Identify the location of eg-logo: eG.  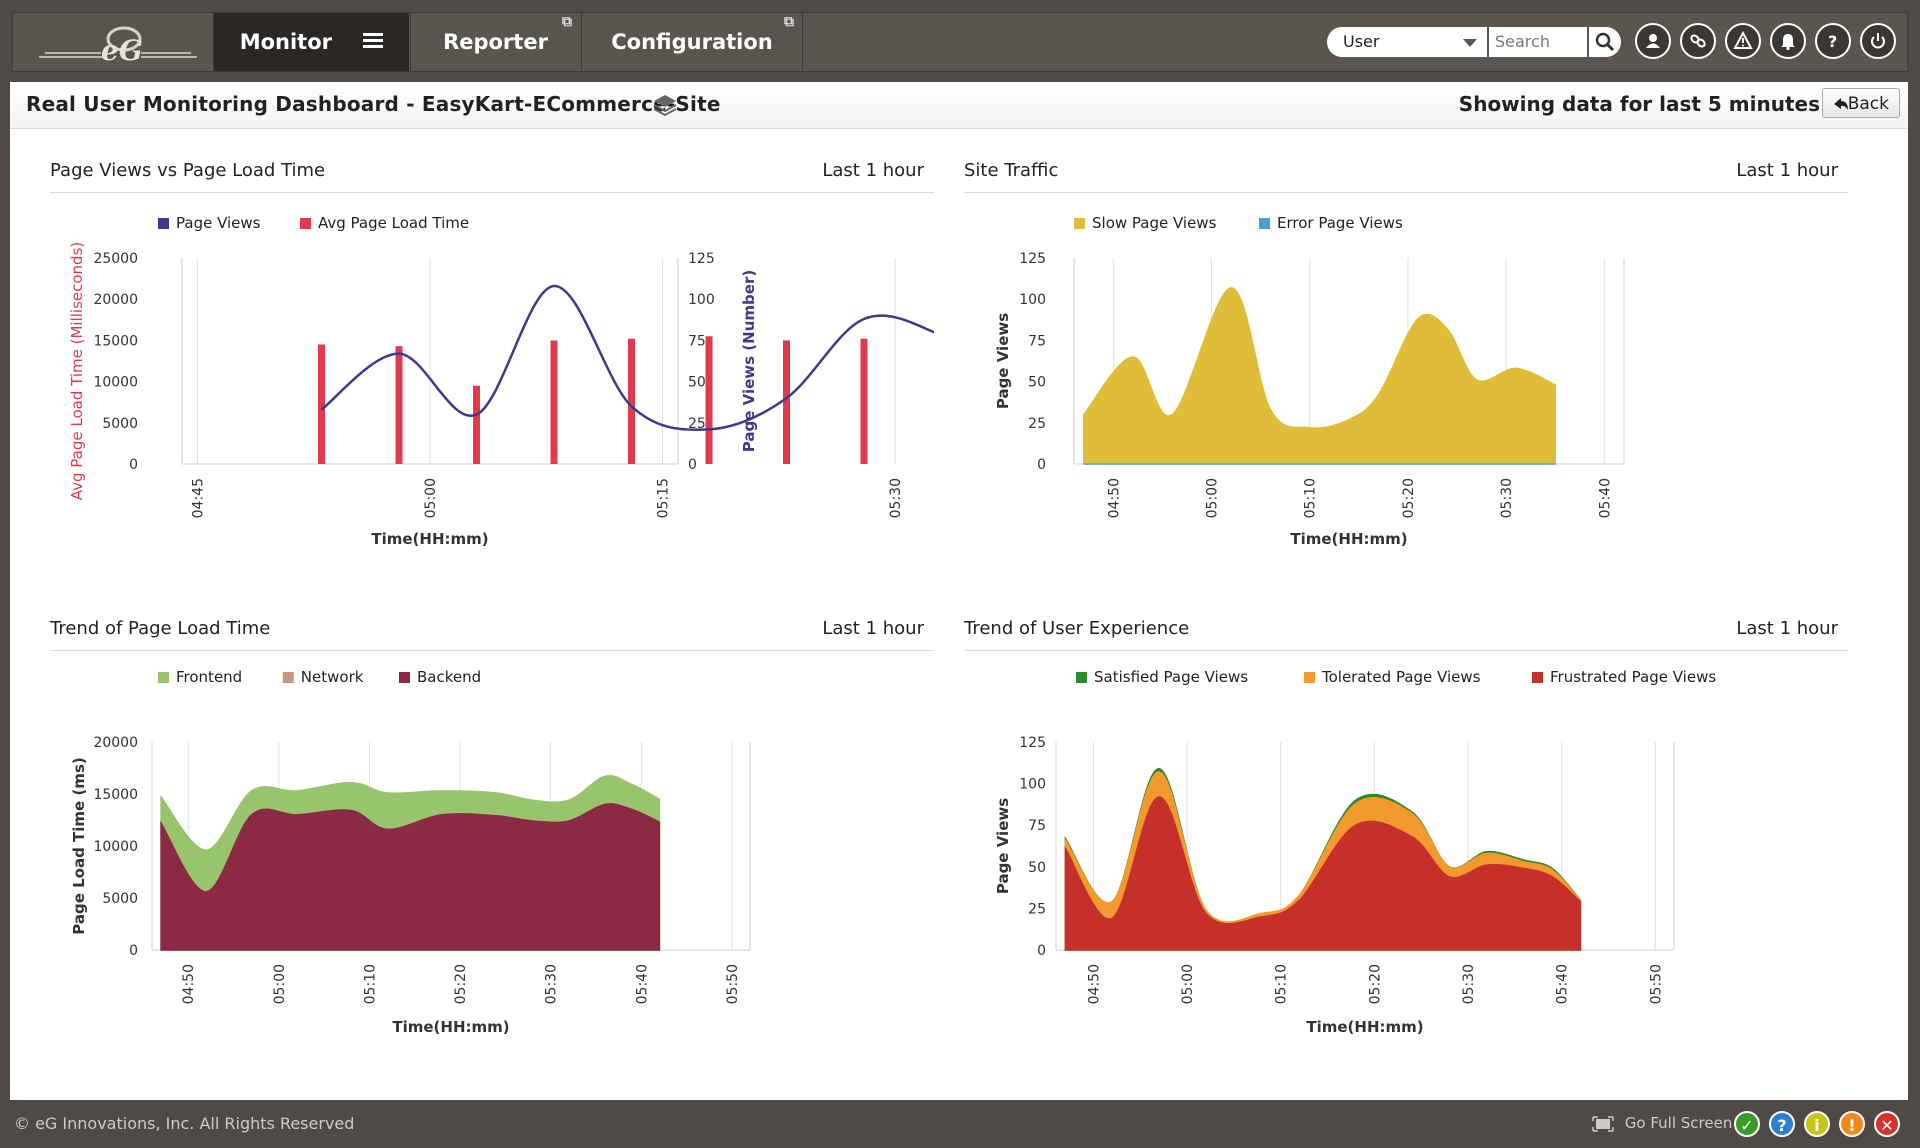
(118, 43).